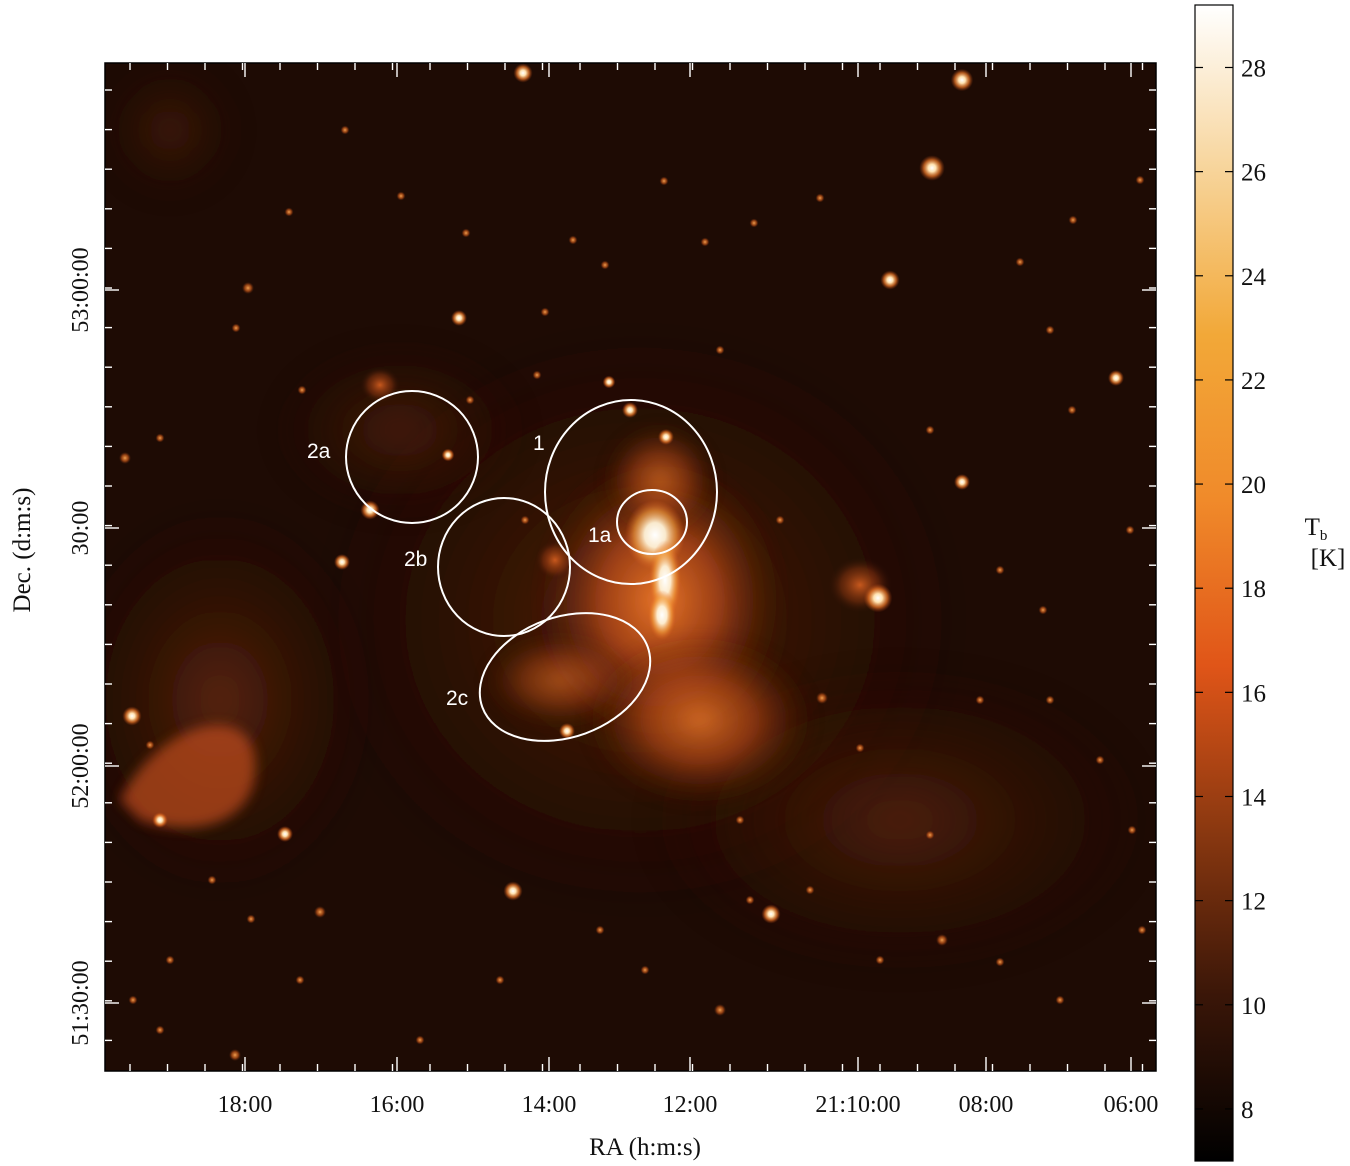  I want to click on x-tick-label: 06:00, so click(1131, 1105).